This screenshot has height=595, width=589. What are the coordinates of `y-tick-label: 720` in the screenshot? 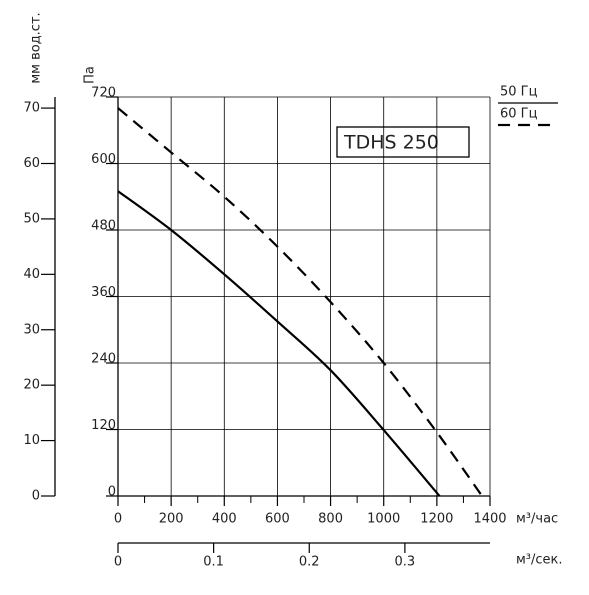 It's located at (103, 93).